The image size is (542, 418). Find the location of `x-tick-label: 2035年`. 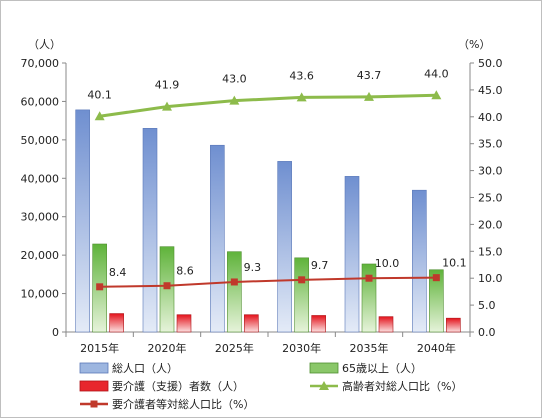

x-tick-label: 2035年 is located at coordinates (369, 348).